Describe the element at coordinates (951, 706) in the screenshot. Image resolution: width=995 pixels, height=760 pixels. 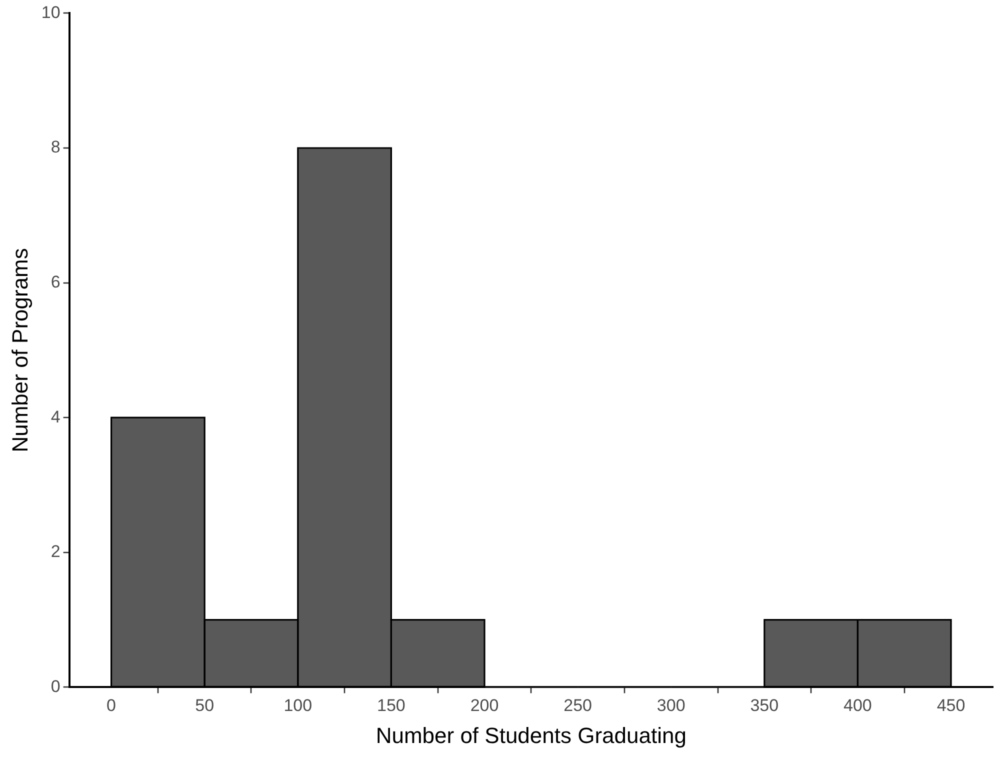
I see `x-tick-label: 450` at that location.